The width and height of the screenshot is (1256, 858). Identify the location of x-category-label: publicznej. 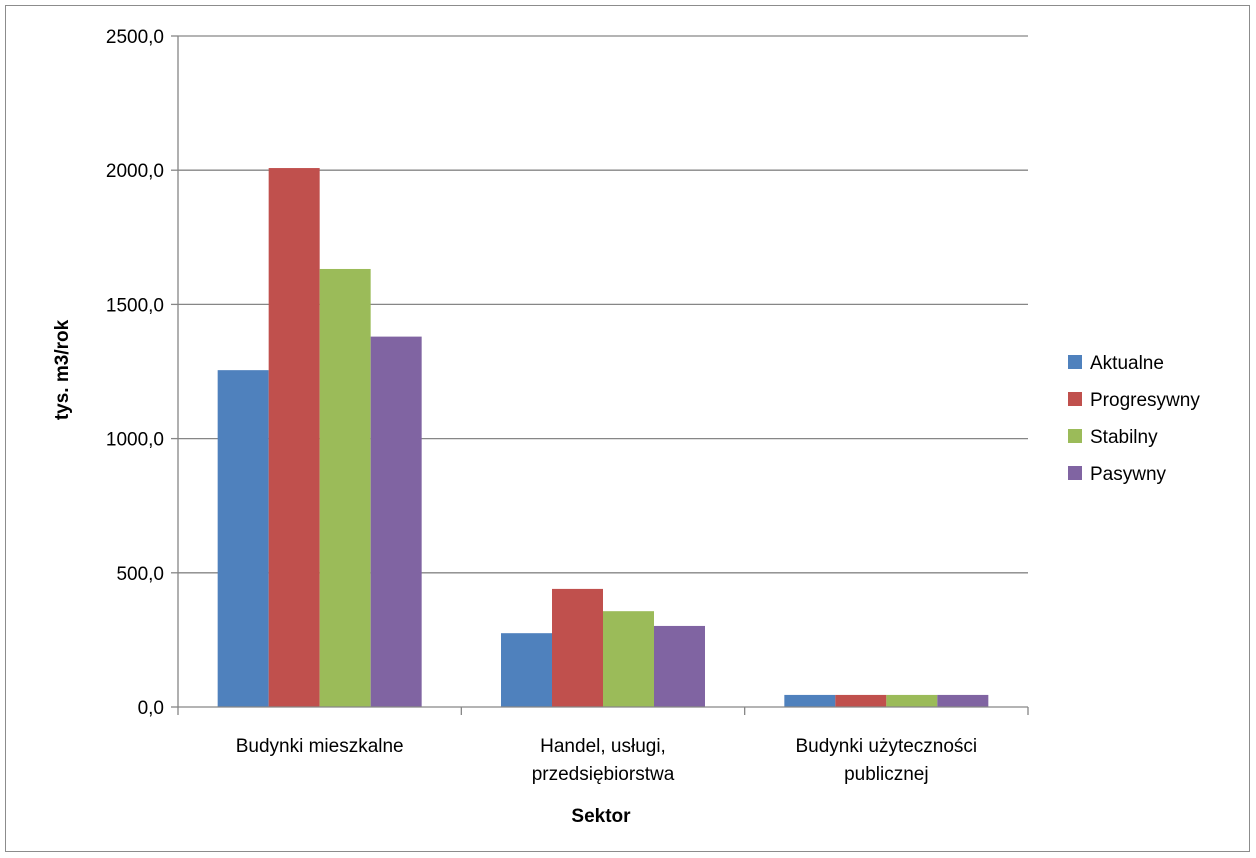
(886, 774).